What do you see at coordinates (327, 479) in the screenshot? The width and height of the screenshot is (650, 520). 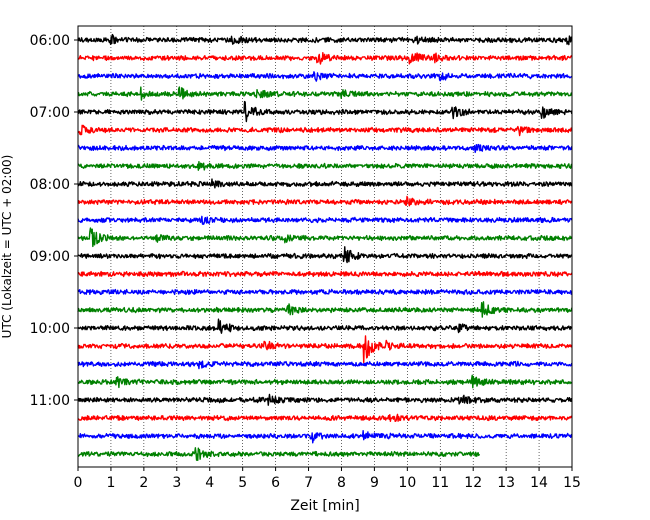 I see `x-axis-ticks: 0 1 2 3 4 5 6 7 8 9 10 11 12 13 14 15` at bounding box center [327, 479].